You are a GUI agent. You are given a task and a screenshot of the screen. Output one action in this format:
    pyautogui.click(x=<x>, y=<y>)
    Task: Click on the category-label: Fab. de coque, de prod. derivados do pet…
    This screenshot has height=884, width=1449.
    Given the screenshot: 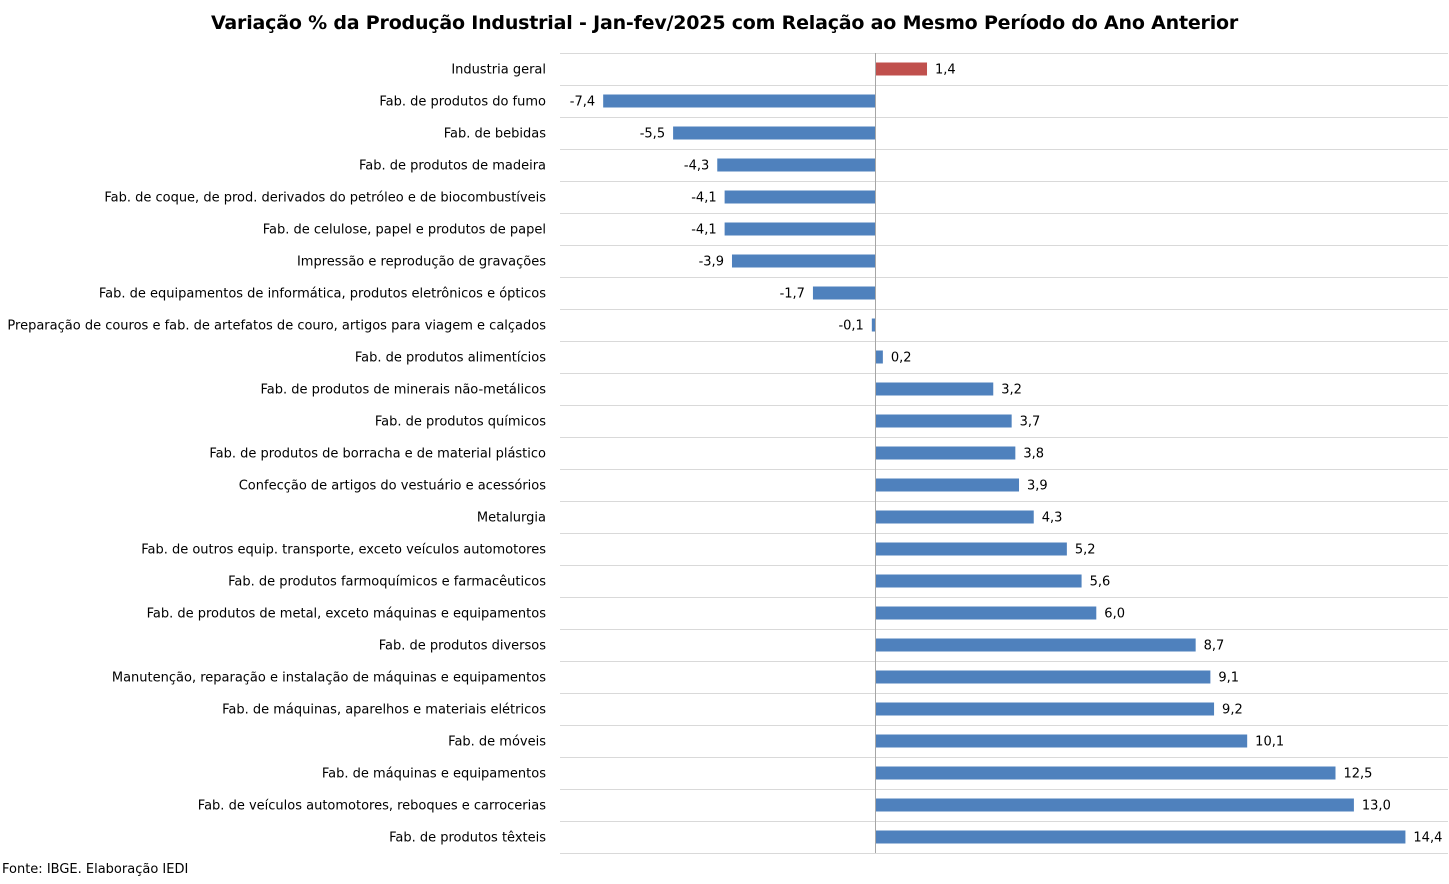 What is the action you would take?
    pyautogui.click(x=325, y=198)
    